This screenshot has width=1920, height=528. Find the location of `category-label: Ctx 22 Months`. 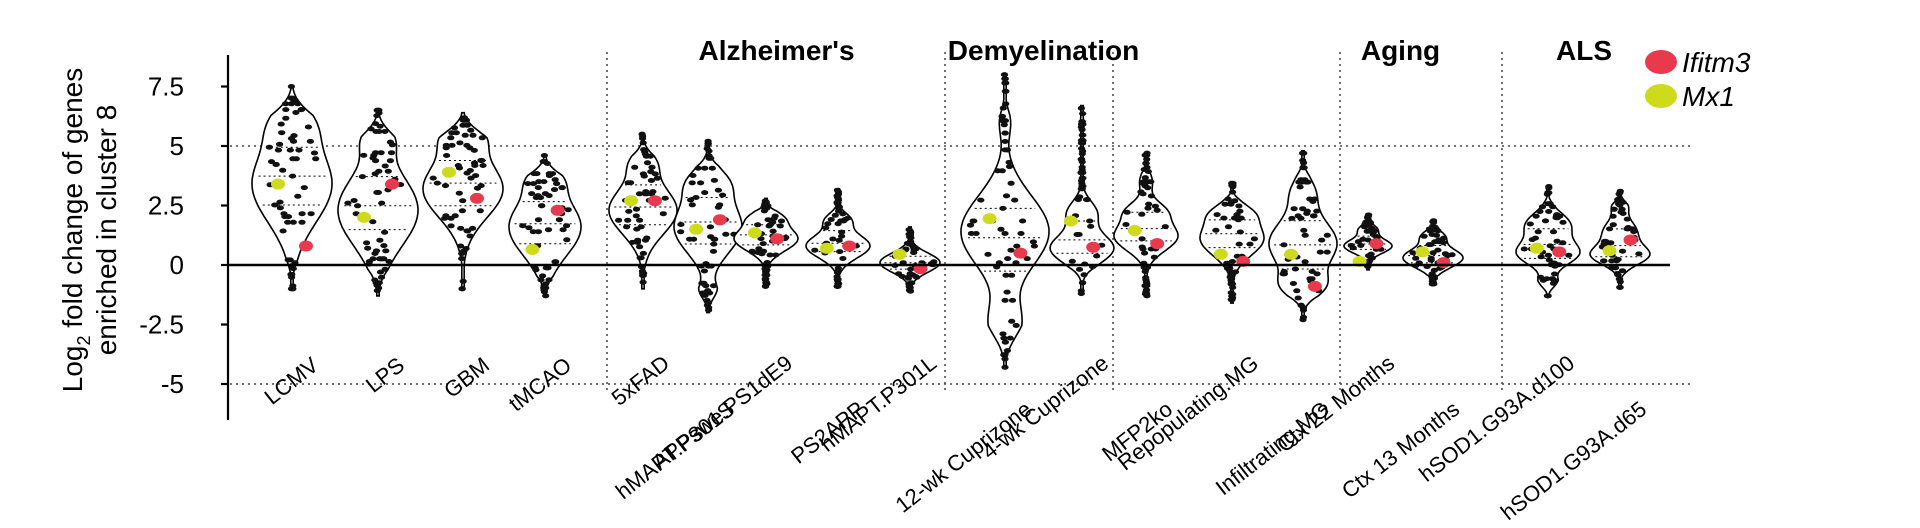

category-label: Ctx 22 Months is located at coordinates (1335, 403).